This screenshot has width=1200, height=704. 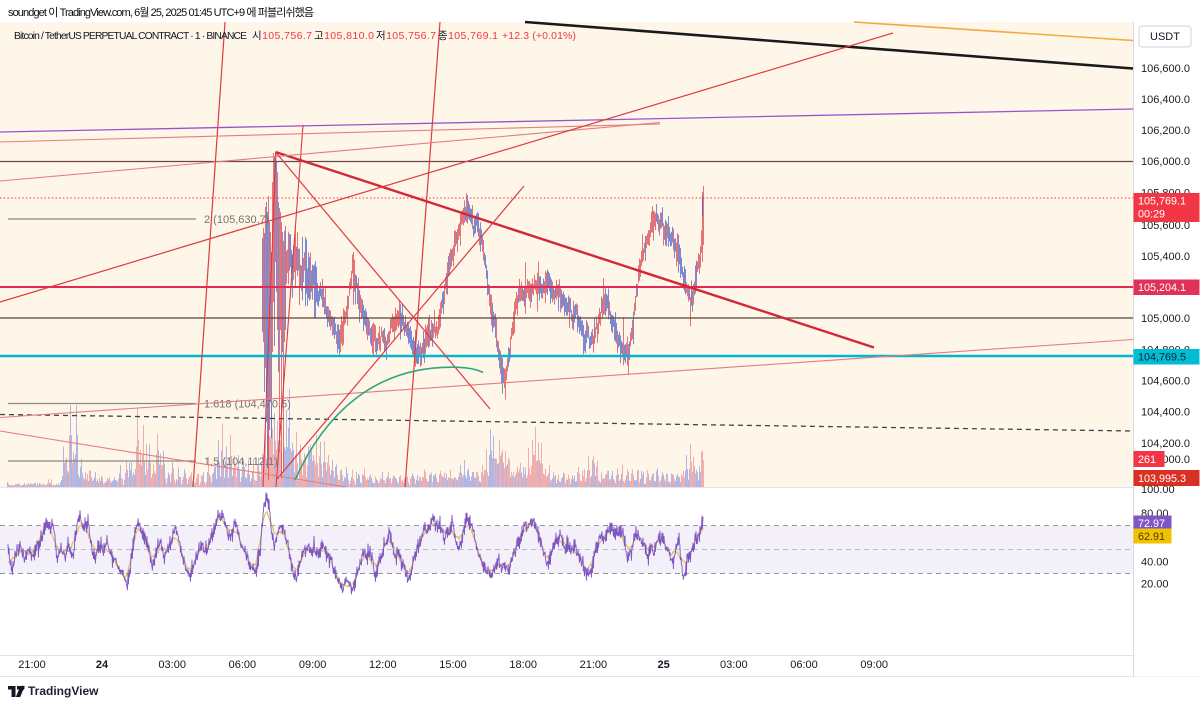 What do you see at coordinates (539, 36) in the screenshot?
I see `svg-text: +12.3 (+0.01%)` at bounding box center [539, 36].